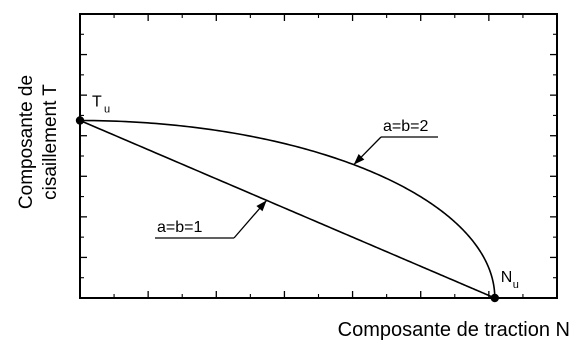 The image size is (573, 342). I want to click on y-axis-label-line1: Composante de, so click(26, 142).